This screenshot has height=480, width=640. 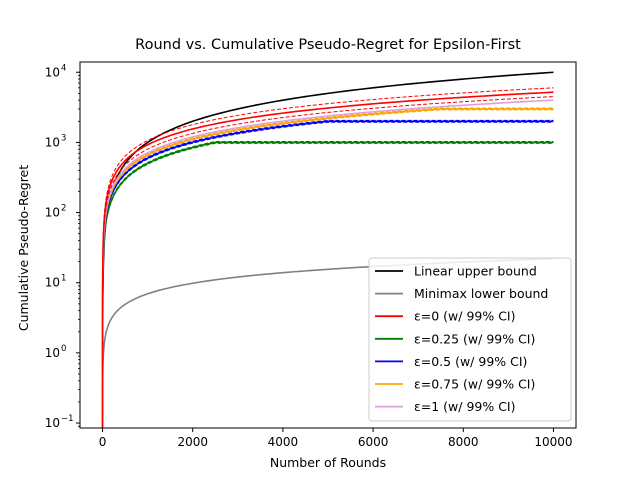 What do you see at coordinates (63, 138) in the screenshot?
I see `y-tick-exponent: 3` at bounding box center [63, 138].